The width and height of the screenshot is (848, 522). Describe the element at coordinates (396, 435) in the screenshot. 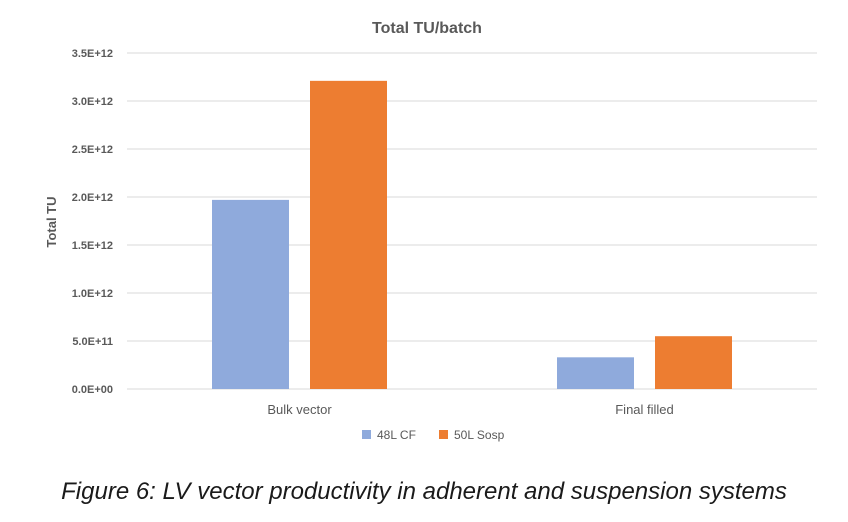

I see `legend-label: 48L CF` at that location.